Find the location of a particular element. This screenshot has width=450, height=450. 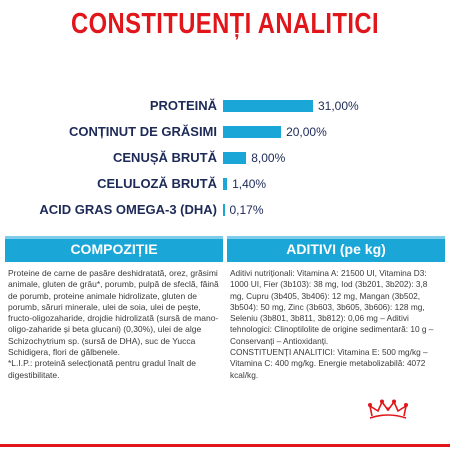

analytics-value: 8,00% is located at coordinates (268, 158).